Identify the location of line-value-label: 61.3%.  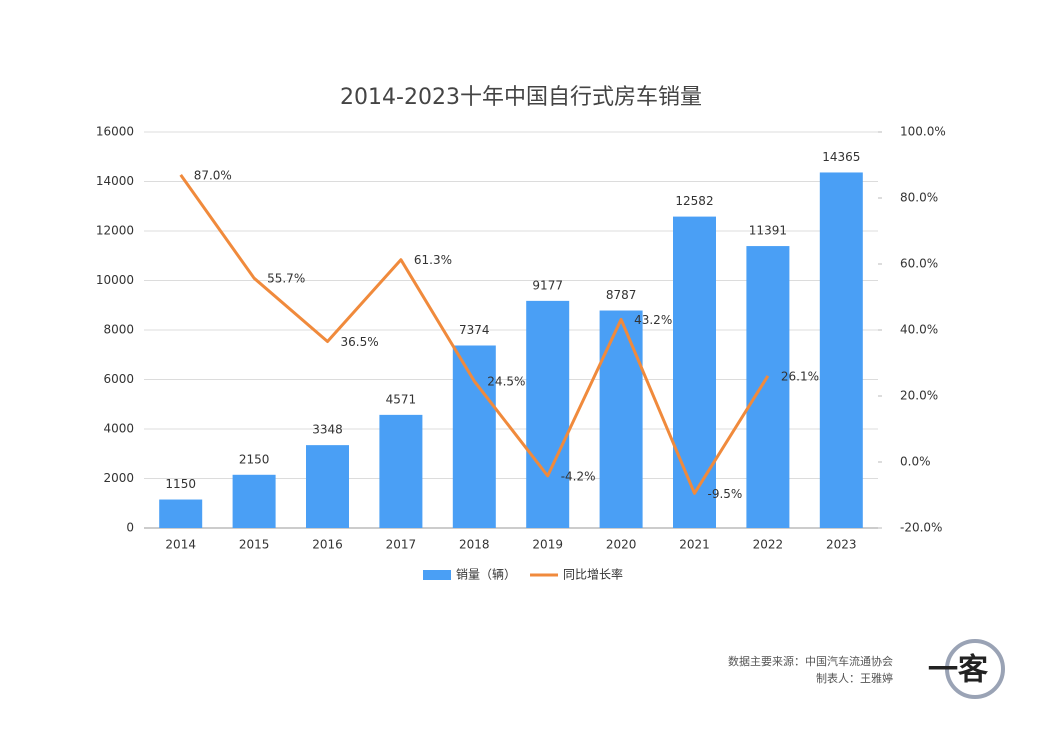
(433, 260).